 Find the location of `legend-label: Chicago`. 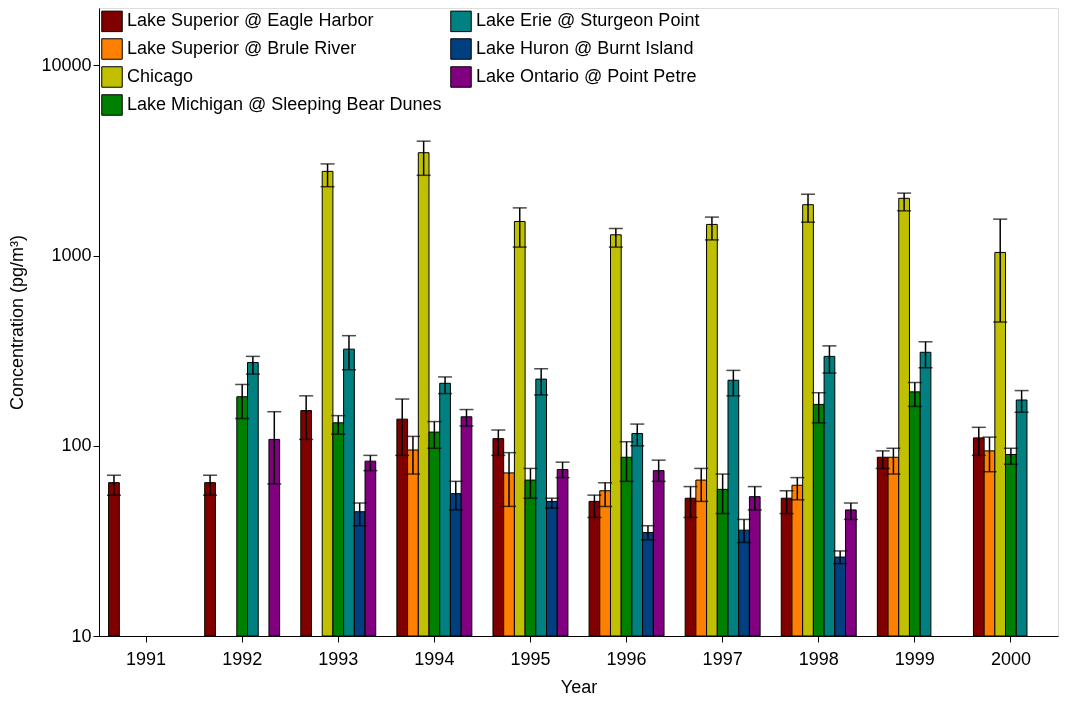

legend-label: Chicago is located at coordinates (160, 76).